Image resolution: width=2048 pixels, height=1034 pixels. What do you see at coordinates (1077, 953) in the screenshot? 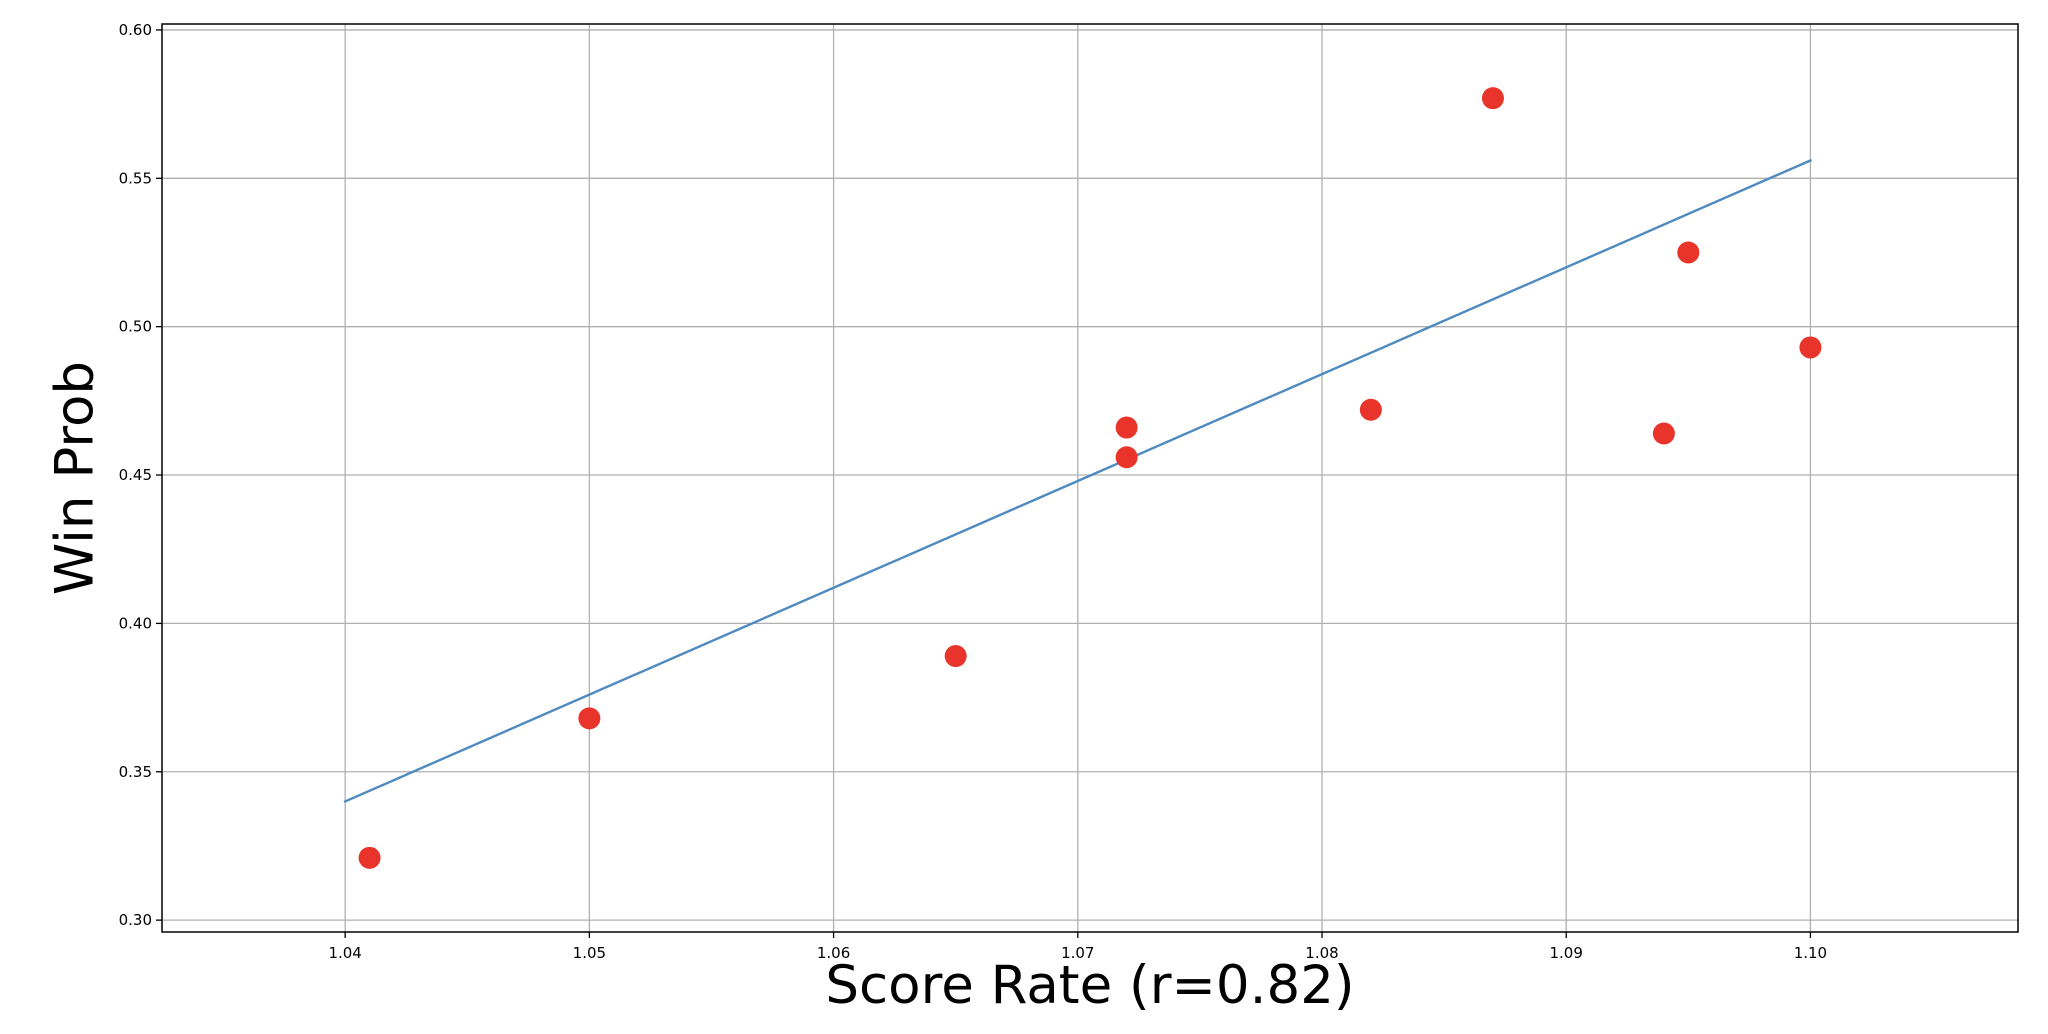
I see `x-tick-label: 1.07` at bounding box center [1077, 953].